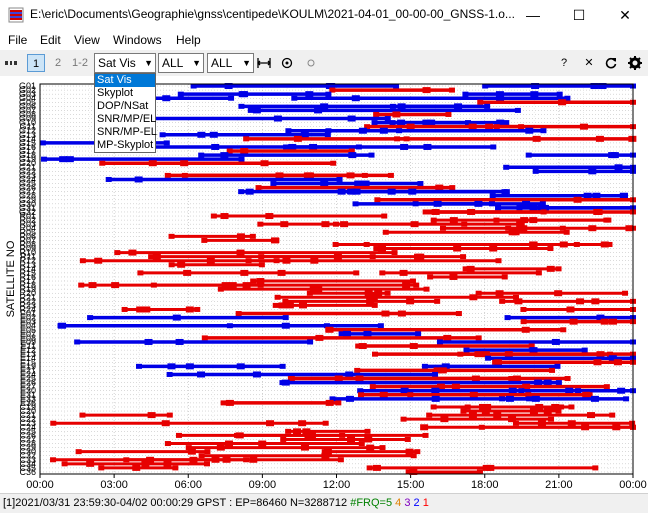 Image resolution: width=648 pixels, height=513 pixels. I want to click on fit-horizontal-icon, so click(264, 63).